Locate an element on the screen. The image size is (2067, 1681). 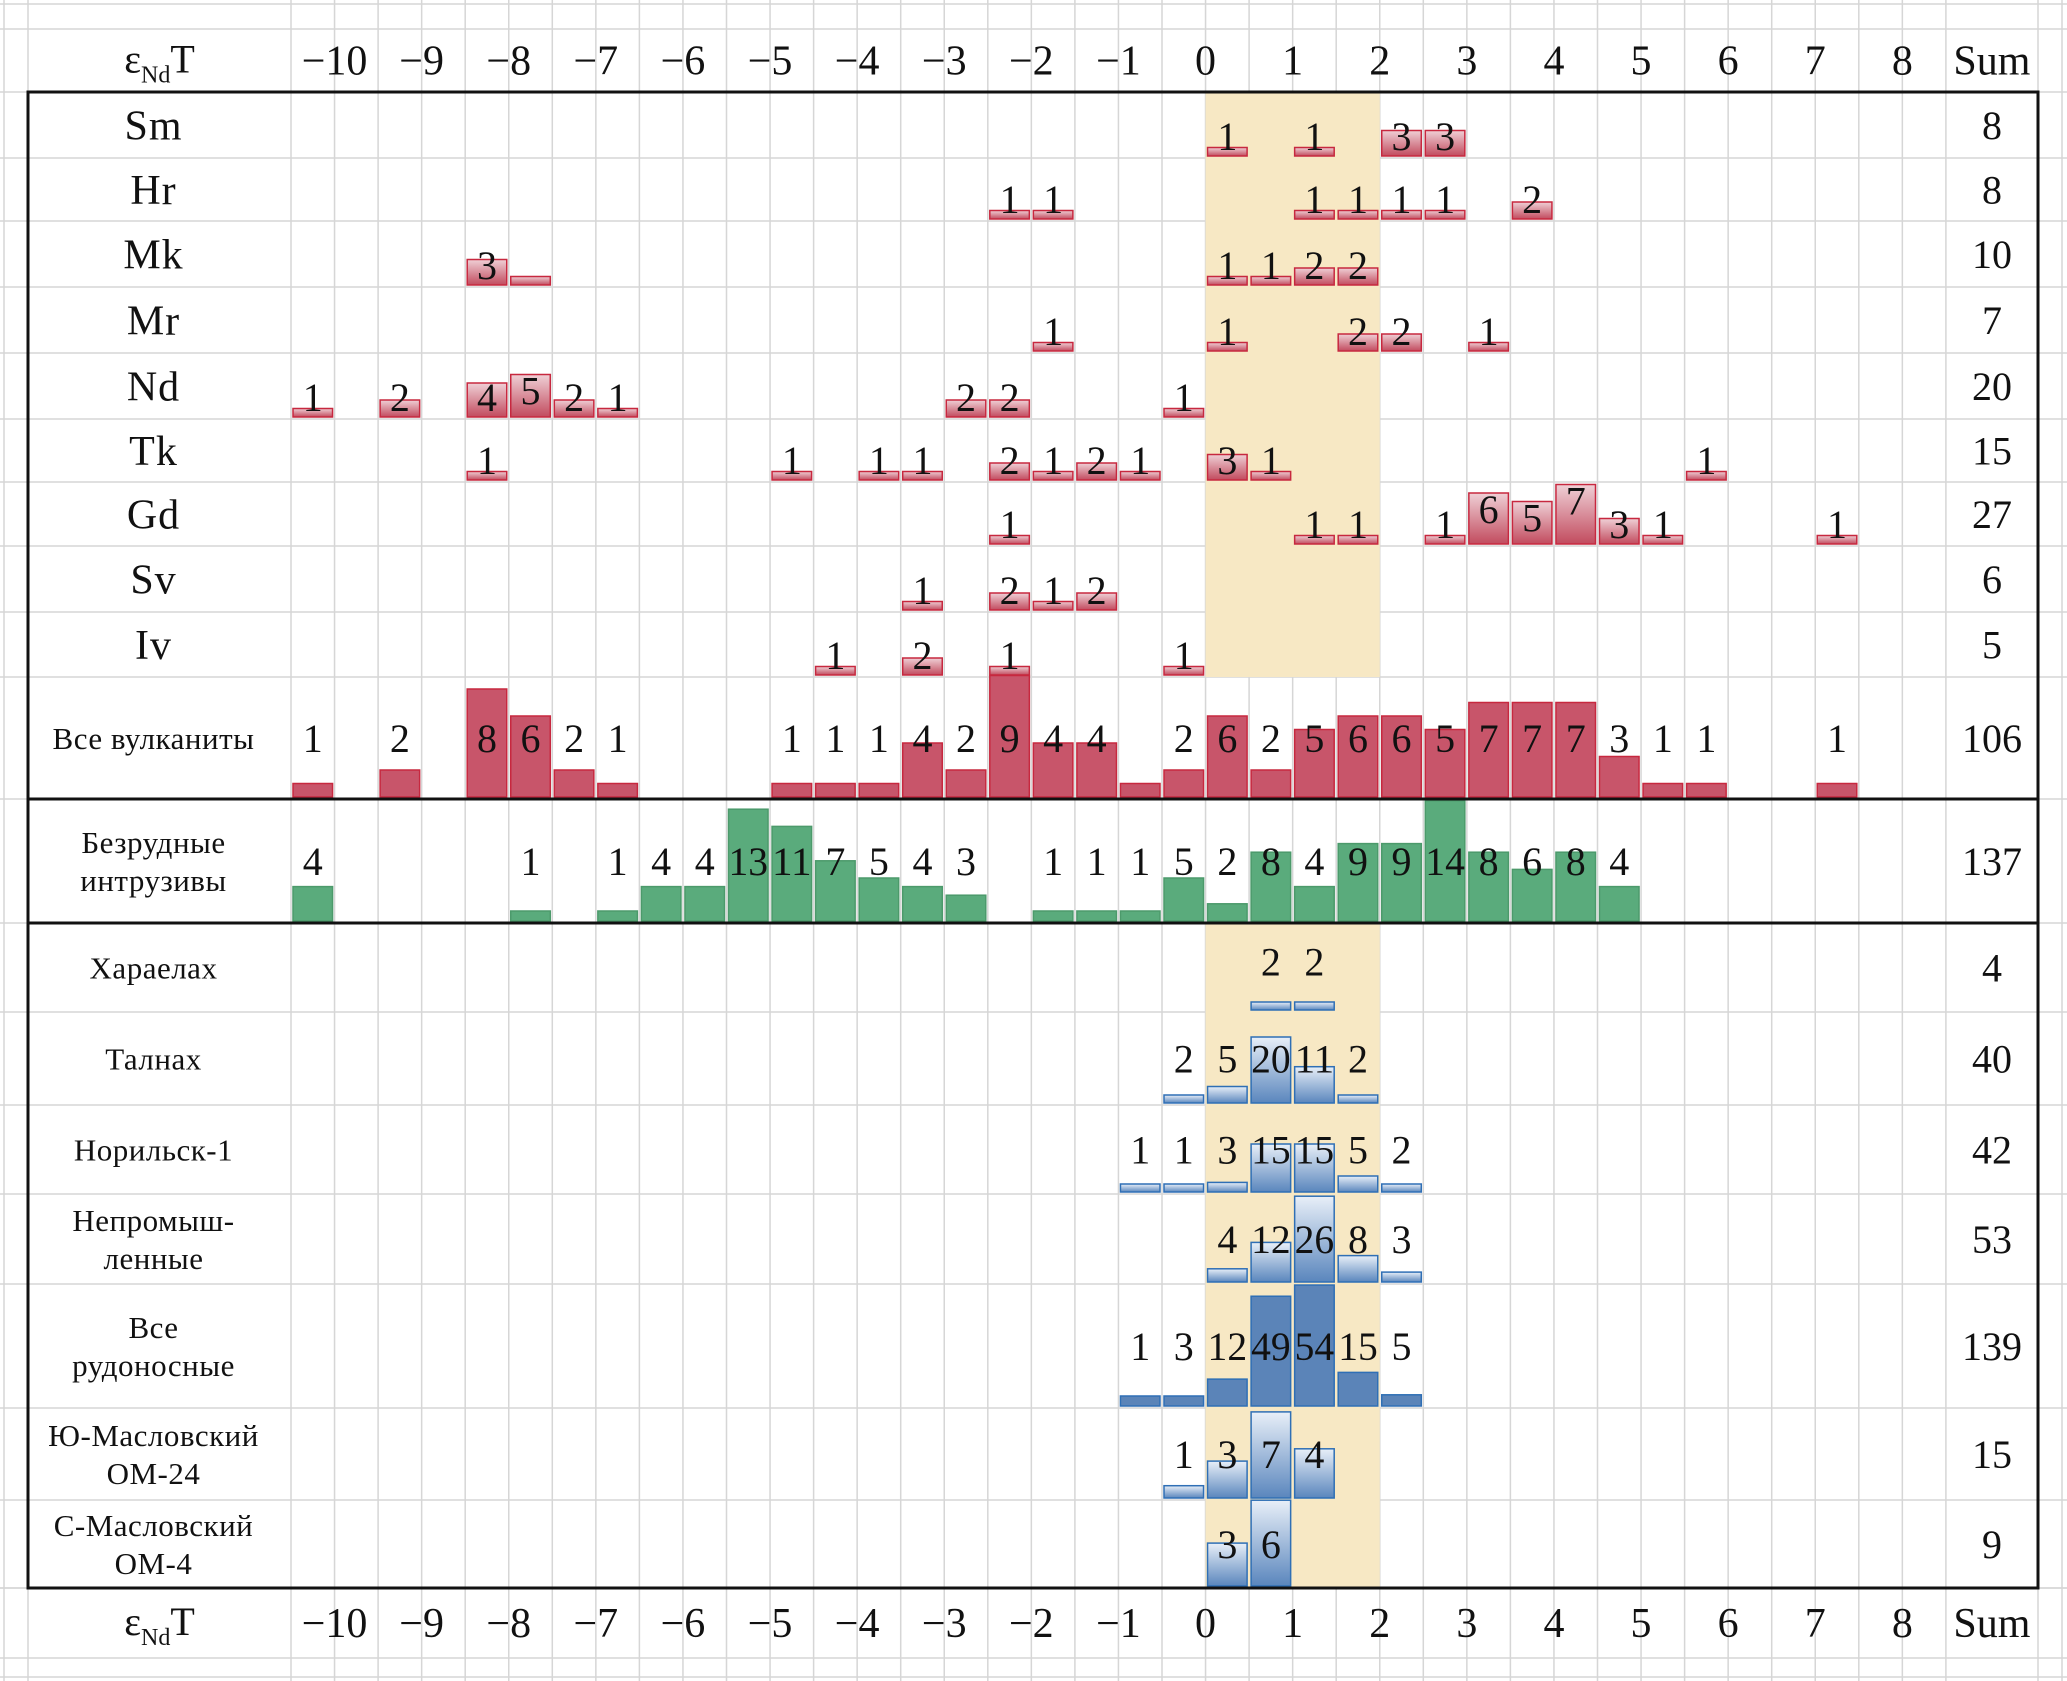
bar-value-label: 15 is located at coordinates (1315, 1150).